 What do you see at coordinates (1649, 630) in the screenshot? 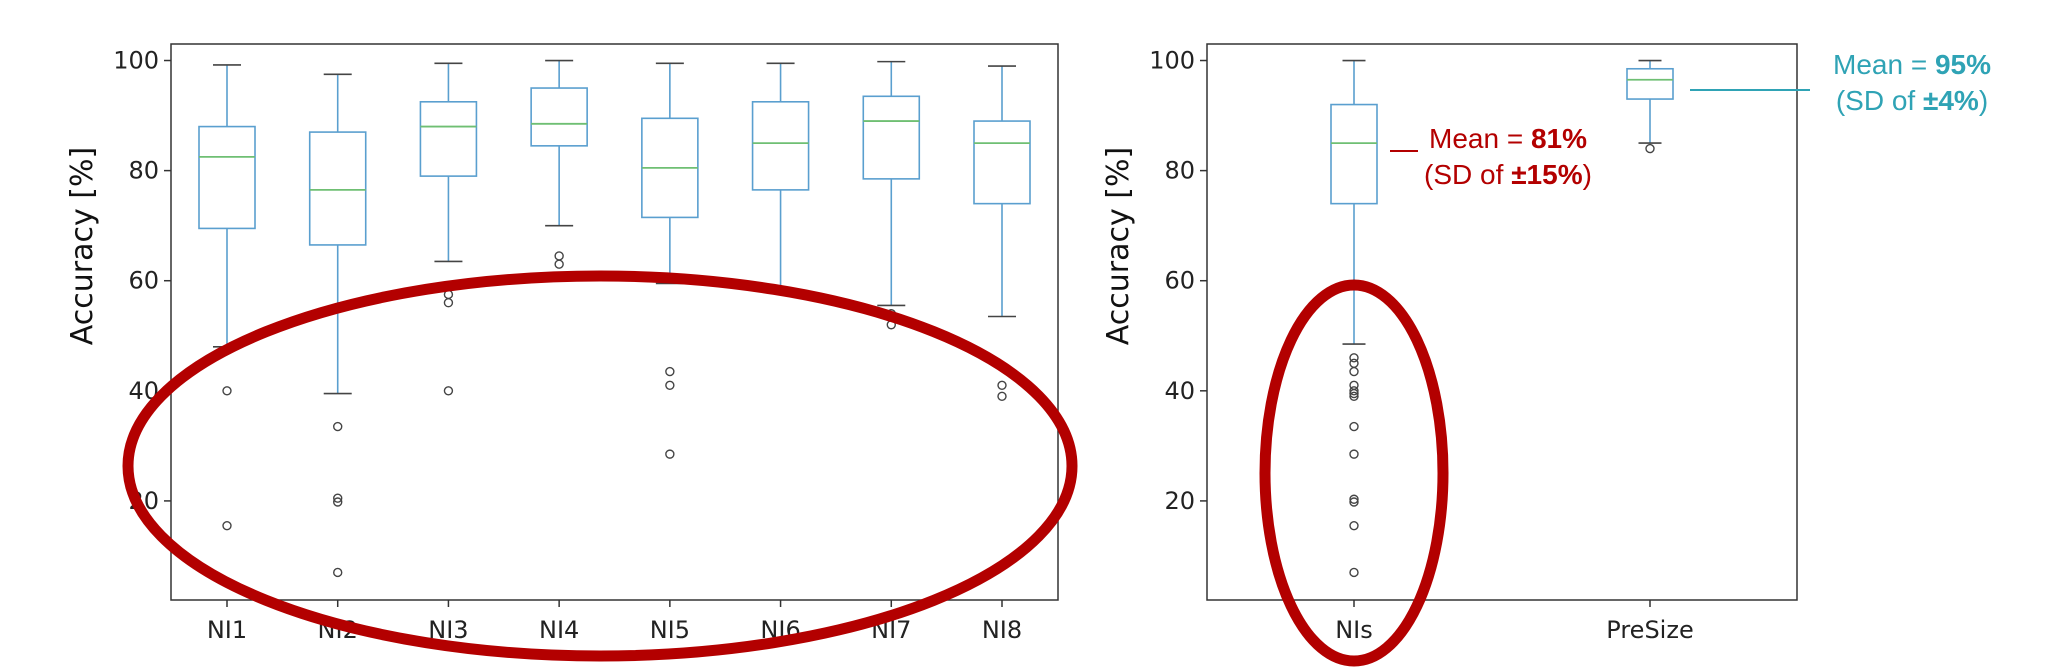
I see `x-tick-label-presize: PreSize` at bounding box center [1649, 630].